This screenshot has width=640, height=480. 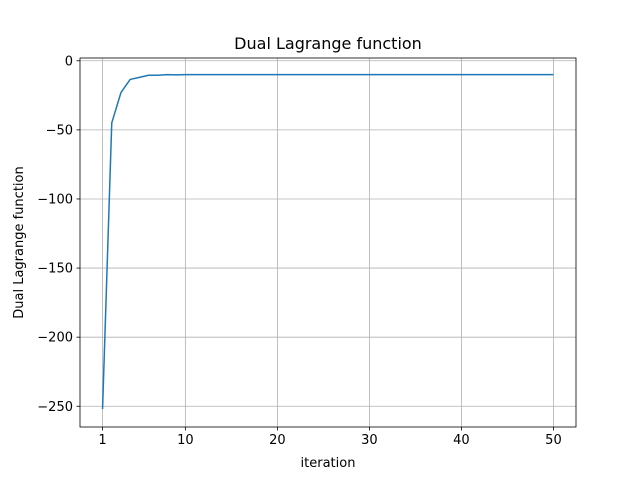 What do you see at coordinates (369, 440) in the screenshot?
I see `x-tick-label: 30` at bounding box center [369, 440].